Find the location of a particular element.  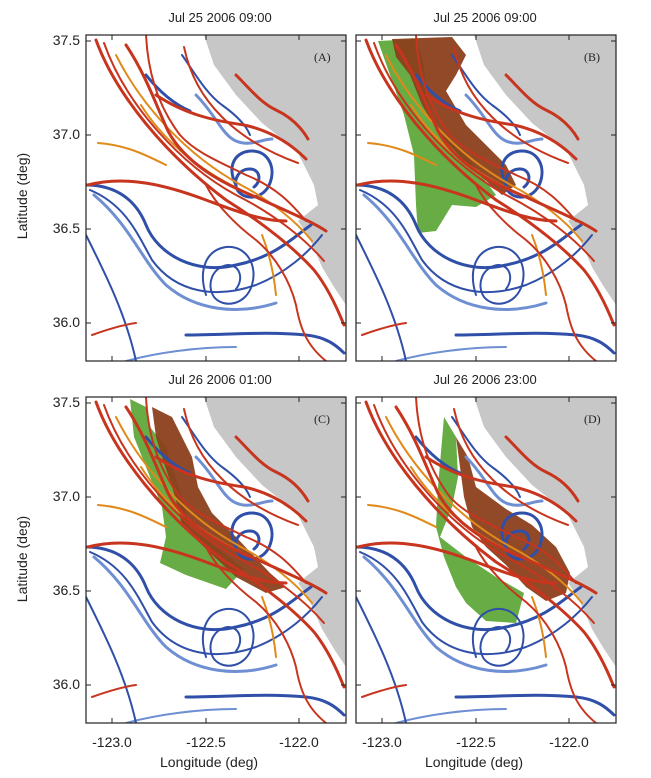

x-axis-title-right: Longitude (deg) is located at coordinates (474, 762).